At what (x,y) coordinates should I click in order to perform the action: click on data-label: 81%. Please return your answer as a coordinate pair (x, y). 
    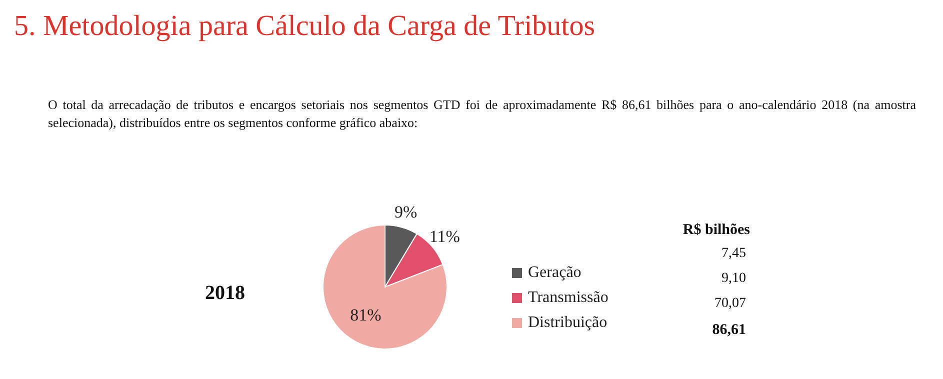
    Looking at the image, I should click on (366, 315).